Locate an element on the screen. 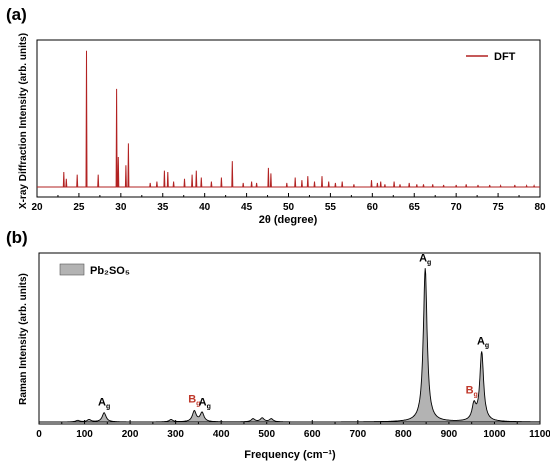  panel-b-x-tick-label: 600 is located at coordinates (312, 434).